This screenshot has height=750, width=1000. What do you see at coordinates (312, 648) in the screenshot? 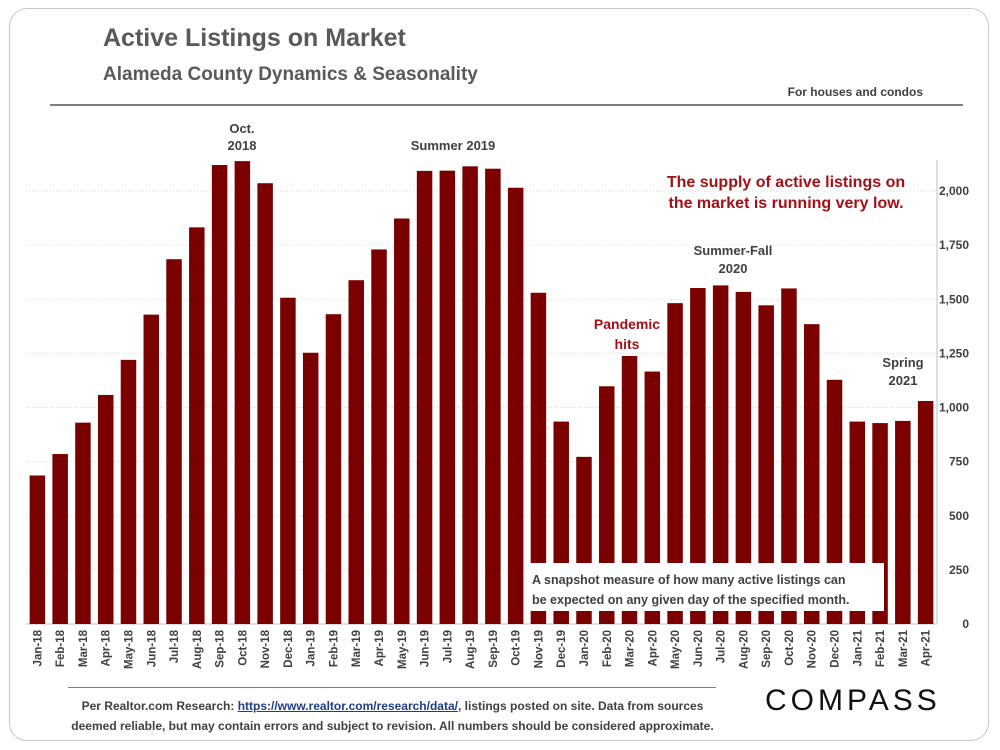
I see `x-tick-label: Jan-19` at bounding box center [312, 648].